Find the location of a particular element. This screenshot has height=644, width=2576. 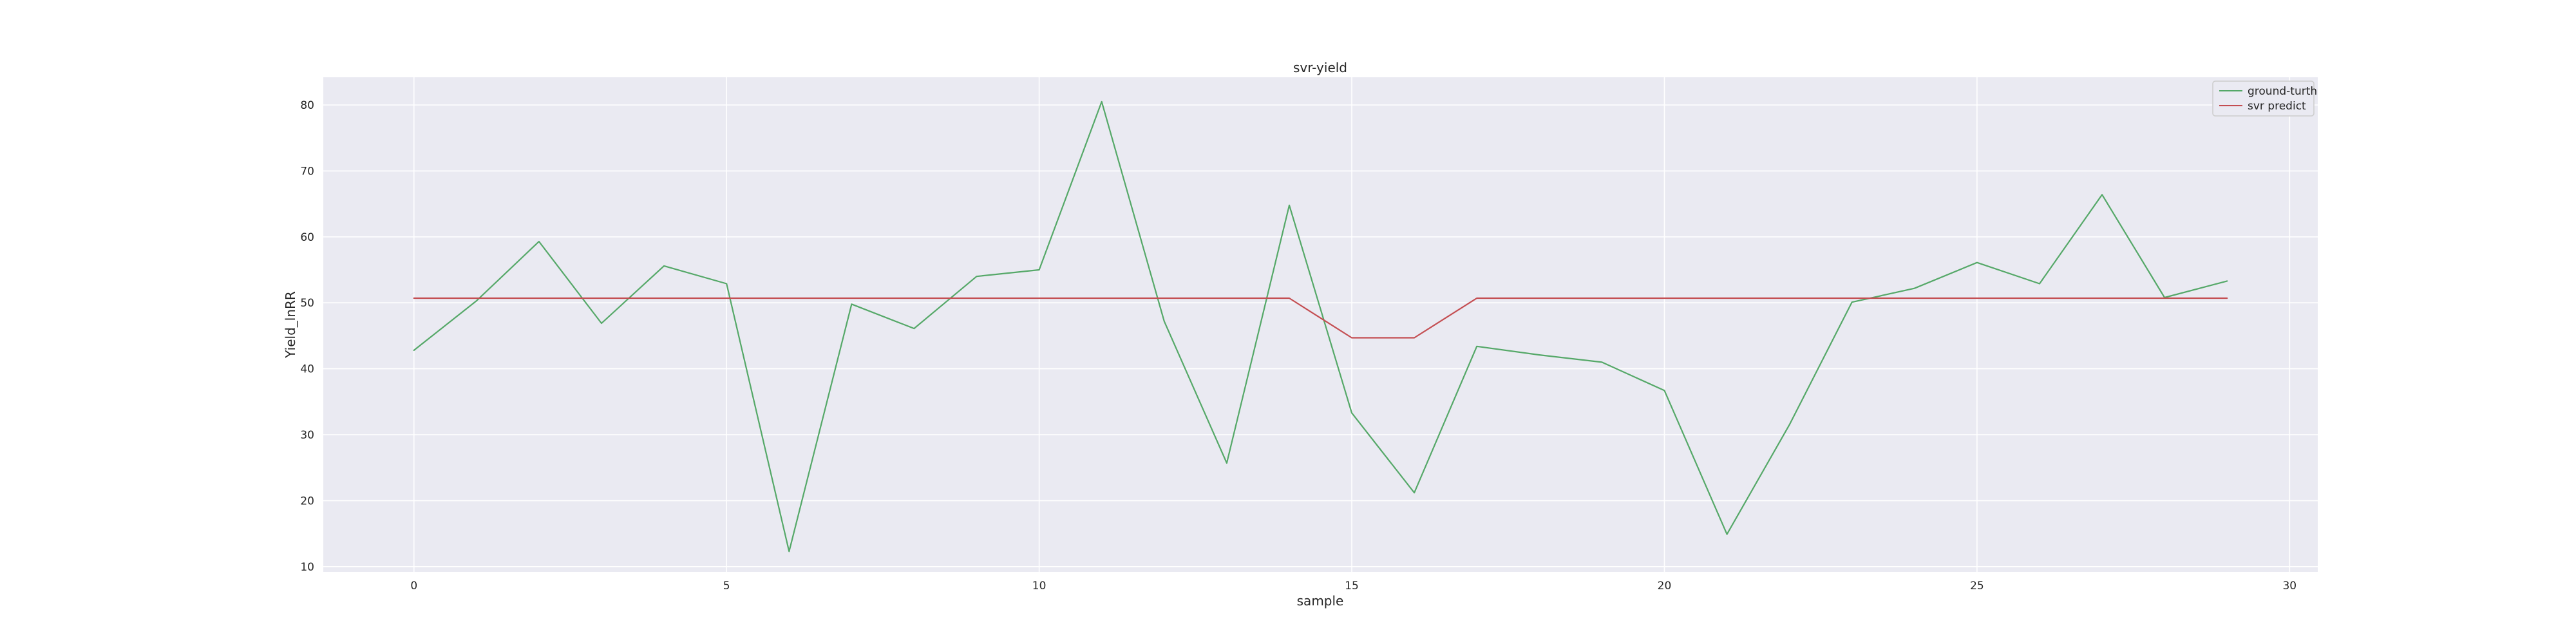

x-tick-label: 15 is located at coordinates (1352, 586).